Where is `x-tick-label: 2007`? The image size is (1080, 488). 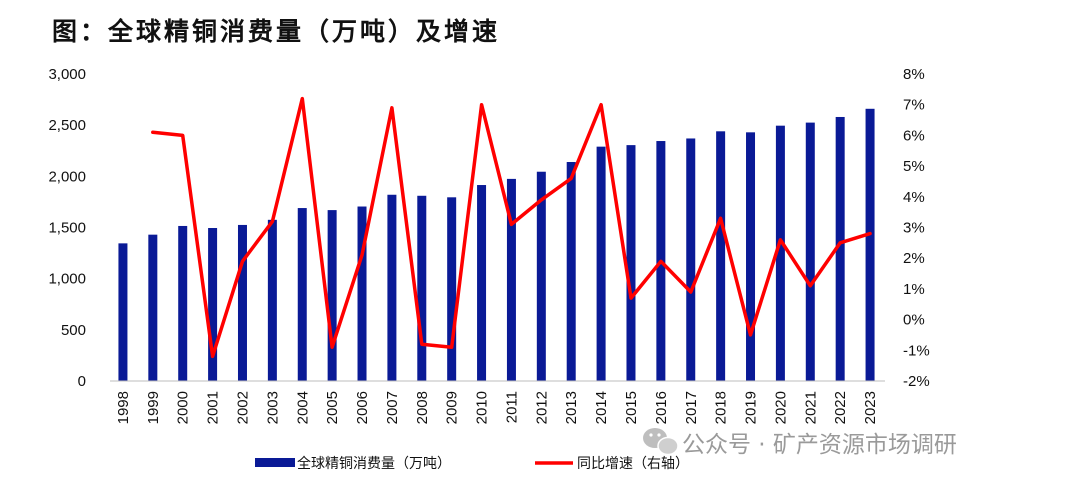 x-tick-label: 2007 is located at coordinates (392, 407).